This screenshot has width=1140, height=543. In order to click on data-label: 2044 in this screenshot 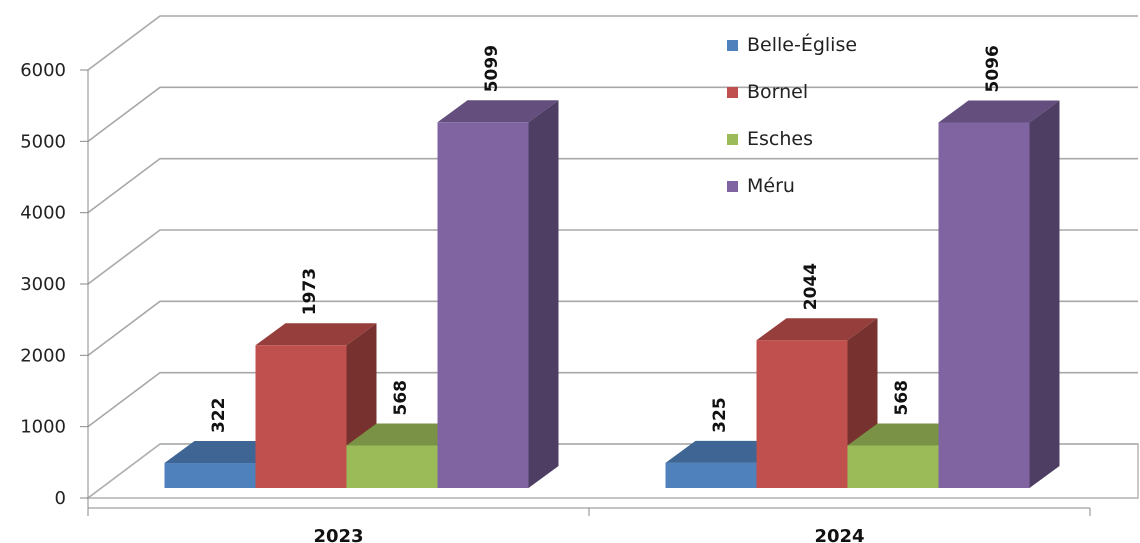, I will do `click(811, 286)`.